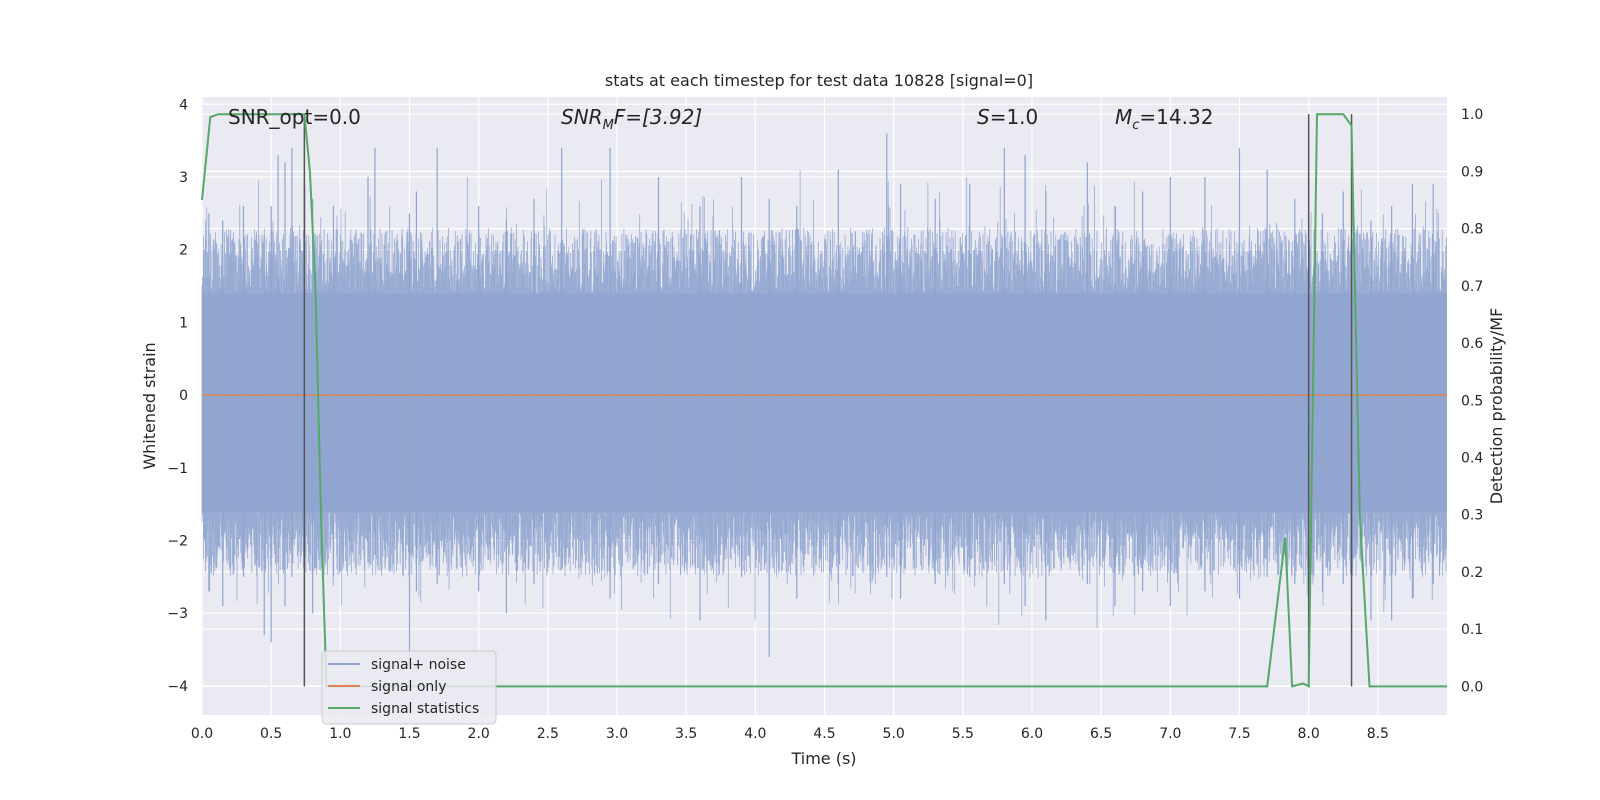 This screenshot has width=1600, height=800. I want to click on annotation-mc-value: =14.32, so click(1176, 117).